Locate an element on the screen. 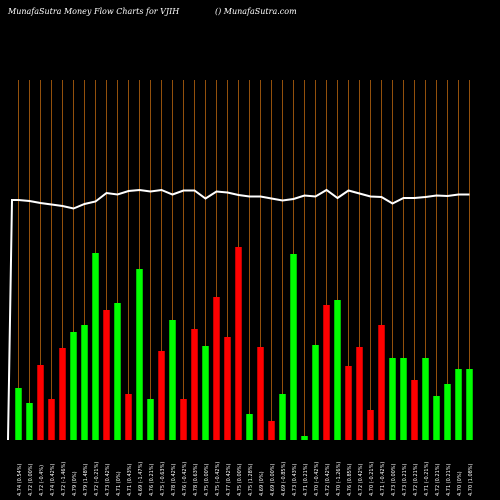  x-tick-label: 4.73 (0.43%) is located at coordinates (295, 479).